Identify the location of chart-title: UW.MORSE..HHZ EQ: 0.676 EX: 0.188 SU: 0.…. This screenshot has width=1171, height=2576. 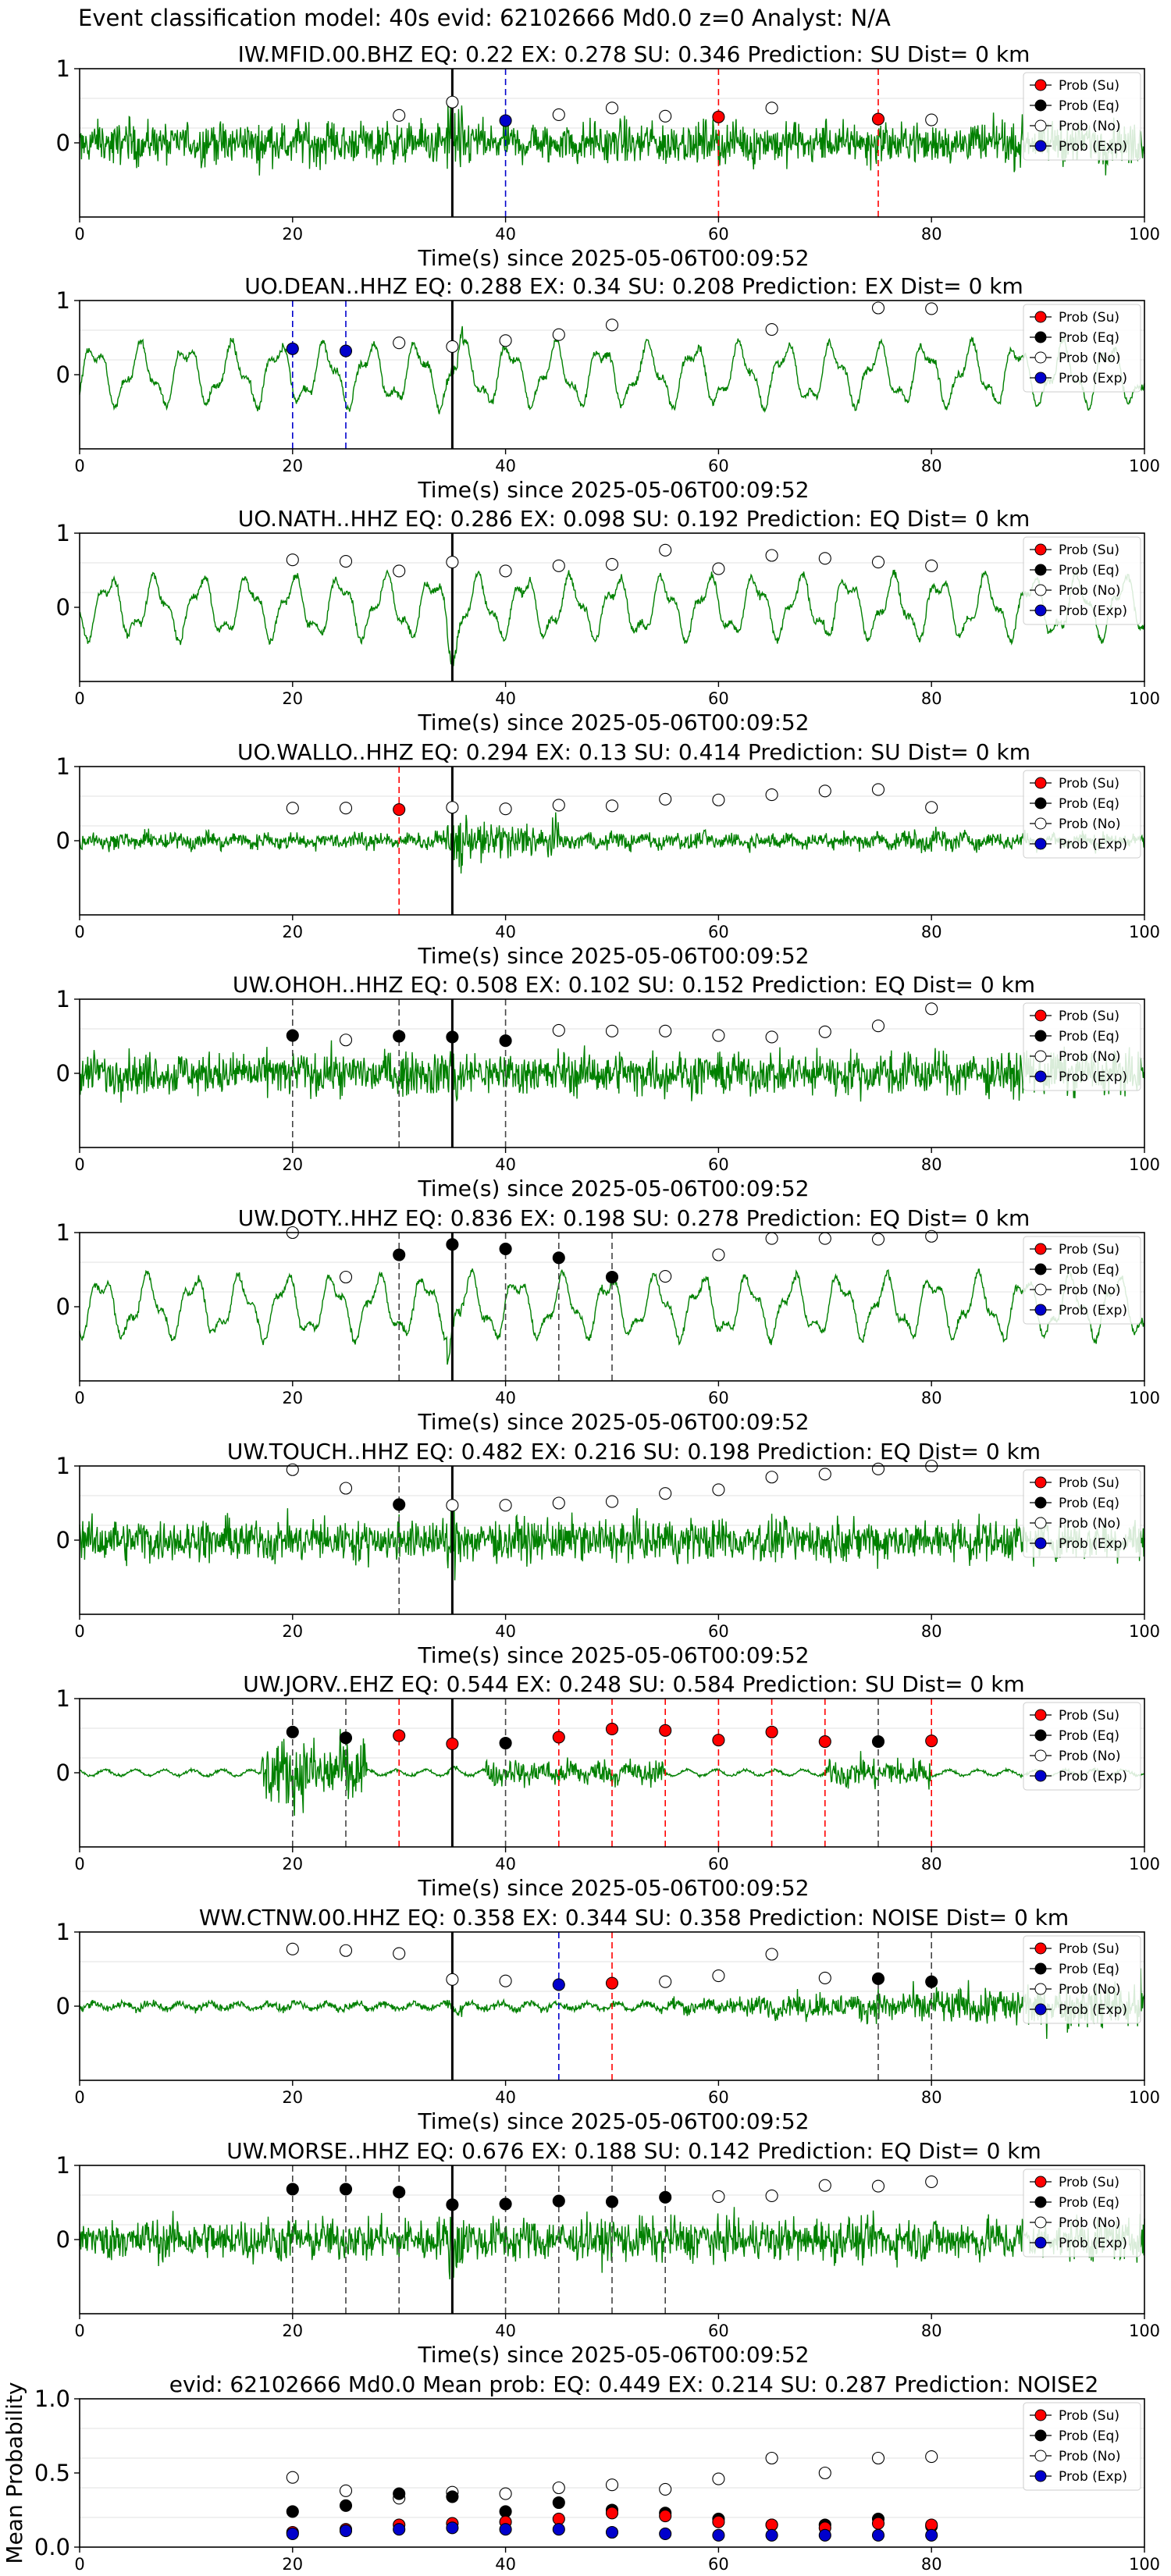
(633, 2151).